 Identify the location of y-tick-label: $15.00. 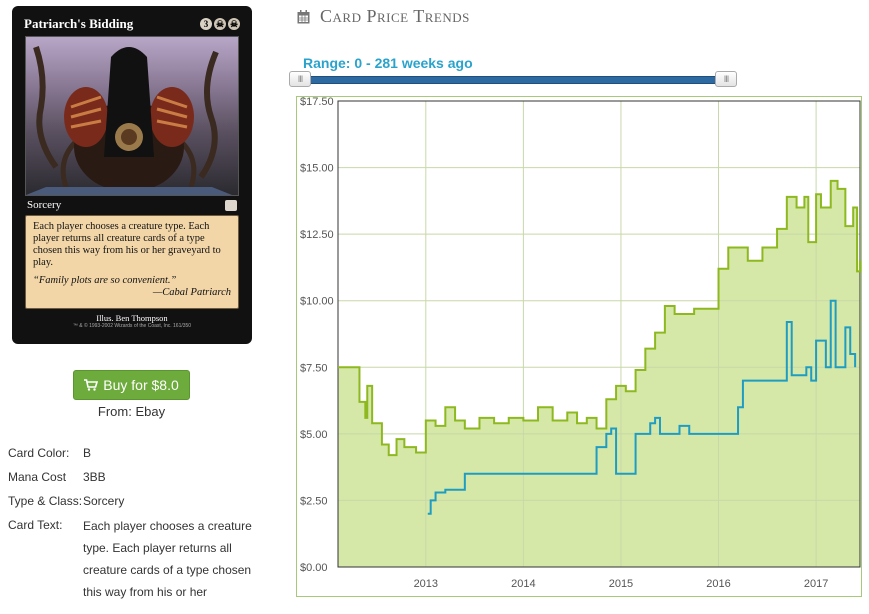
(317, 169).